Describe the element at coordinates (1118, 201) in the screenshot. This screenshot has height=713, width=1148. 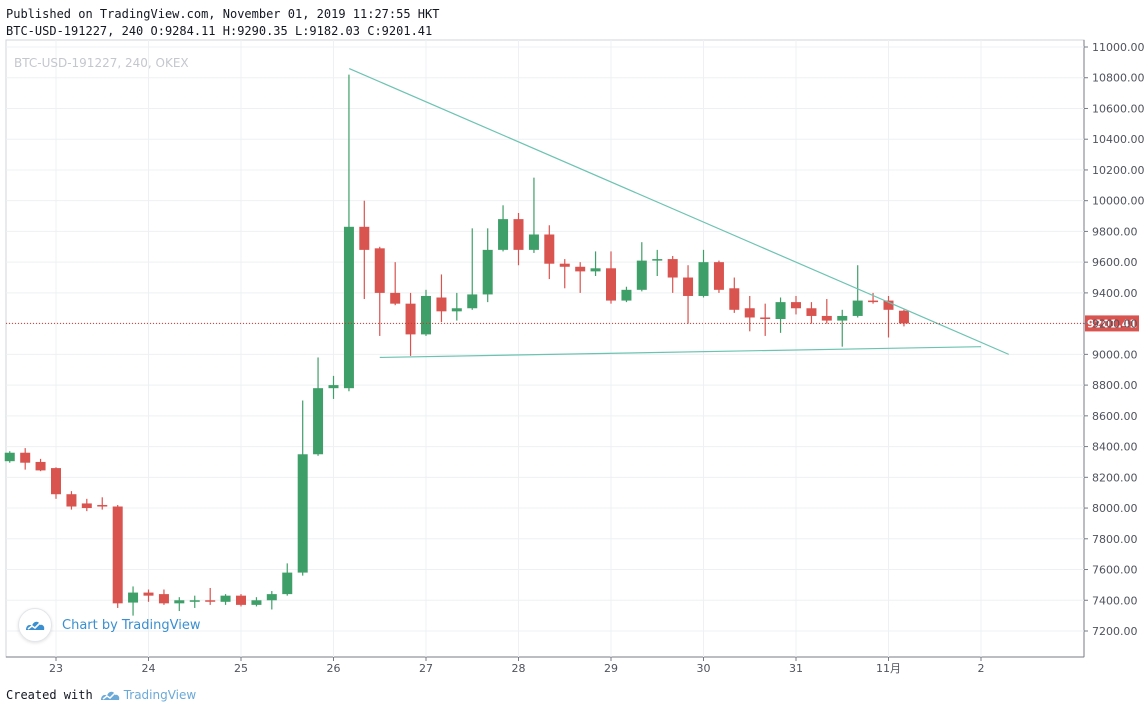
I see `y-tick-label: 10000.00` at that location.